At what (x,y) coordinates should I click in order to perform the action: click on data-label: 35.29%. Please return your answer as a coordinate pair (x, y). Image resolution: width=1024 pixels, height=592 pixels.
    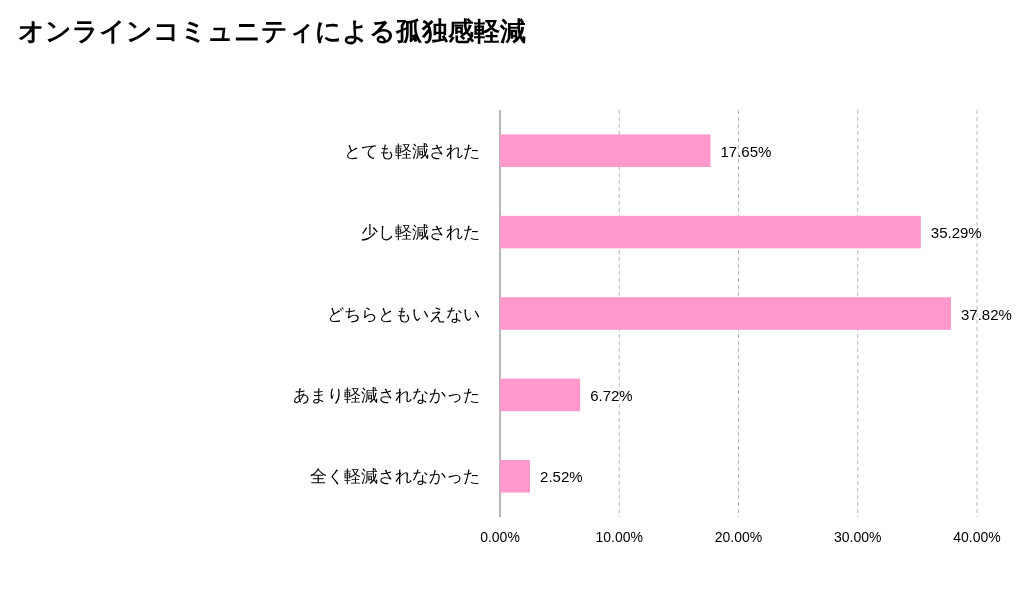
    Looking at the image, I should click on (956, 233).